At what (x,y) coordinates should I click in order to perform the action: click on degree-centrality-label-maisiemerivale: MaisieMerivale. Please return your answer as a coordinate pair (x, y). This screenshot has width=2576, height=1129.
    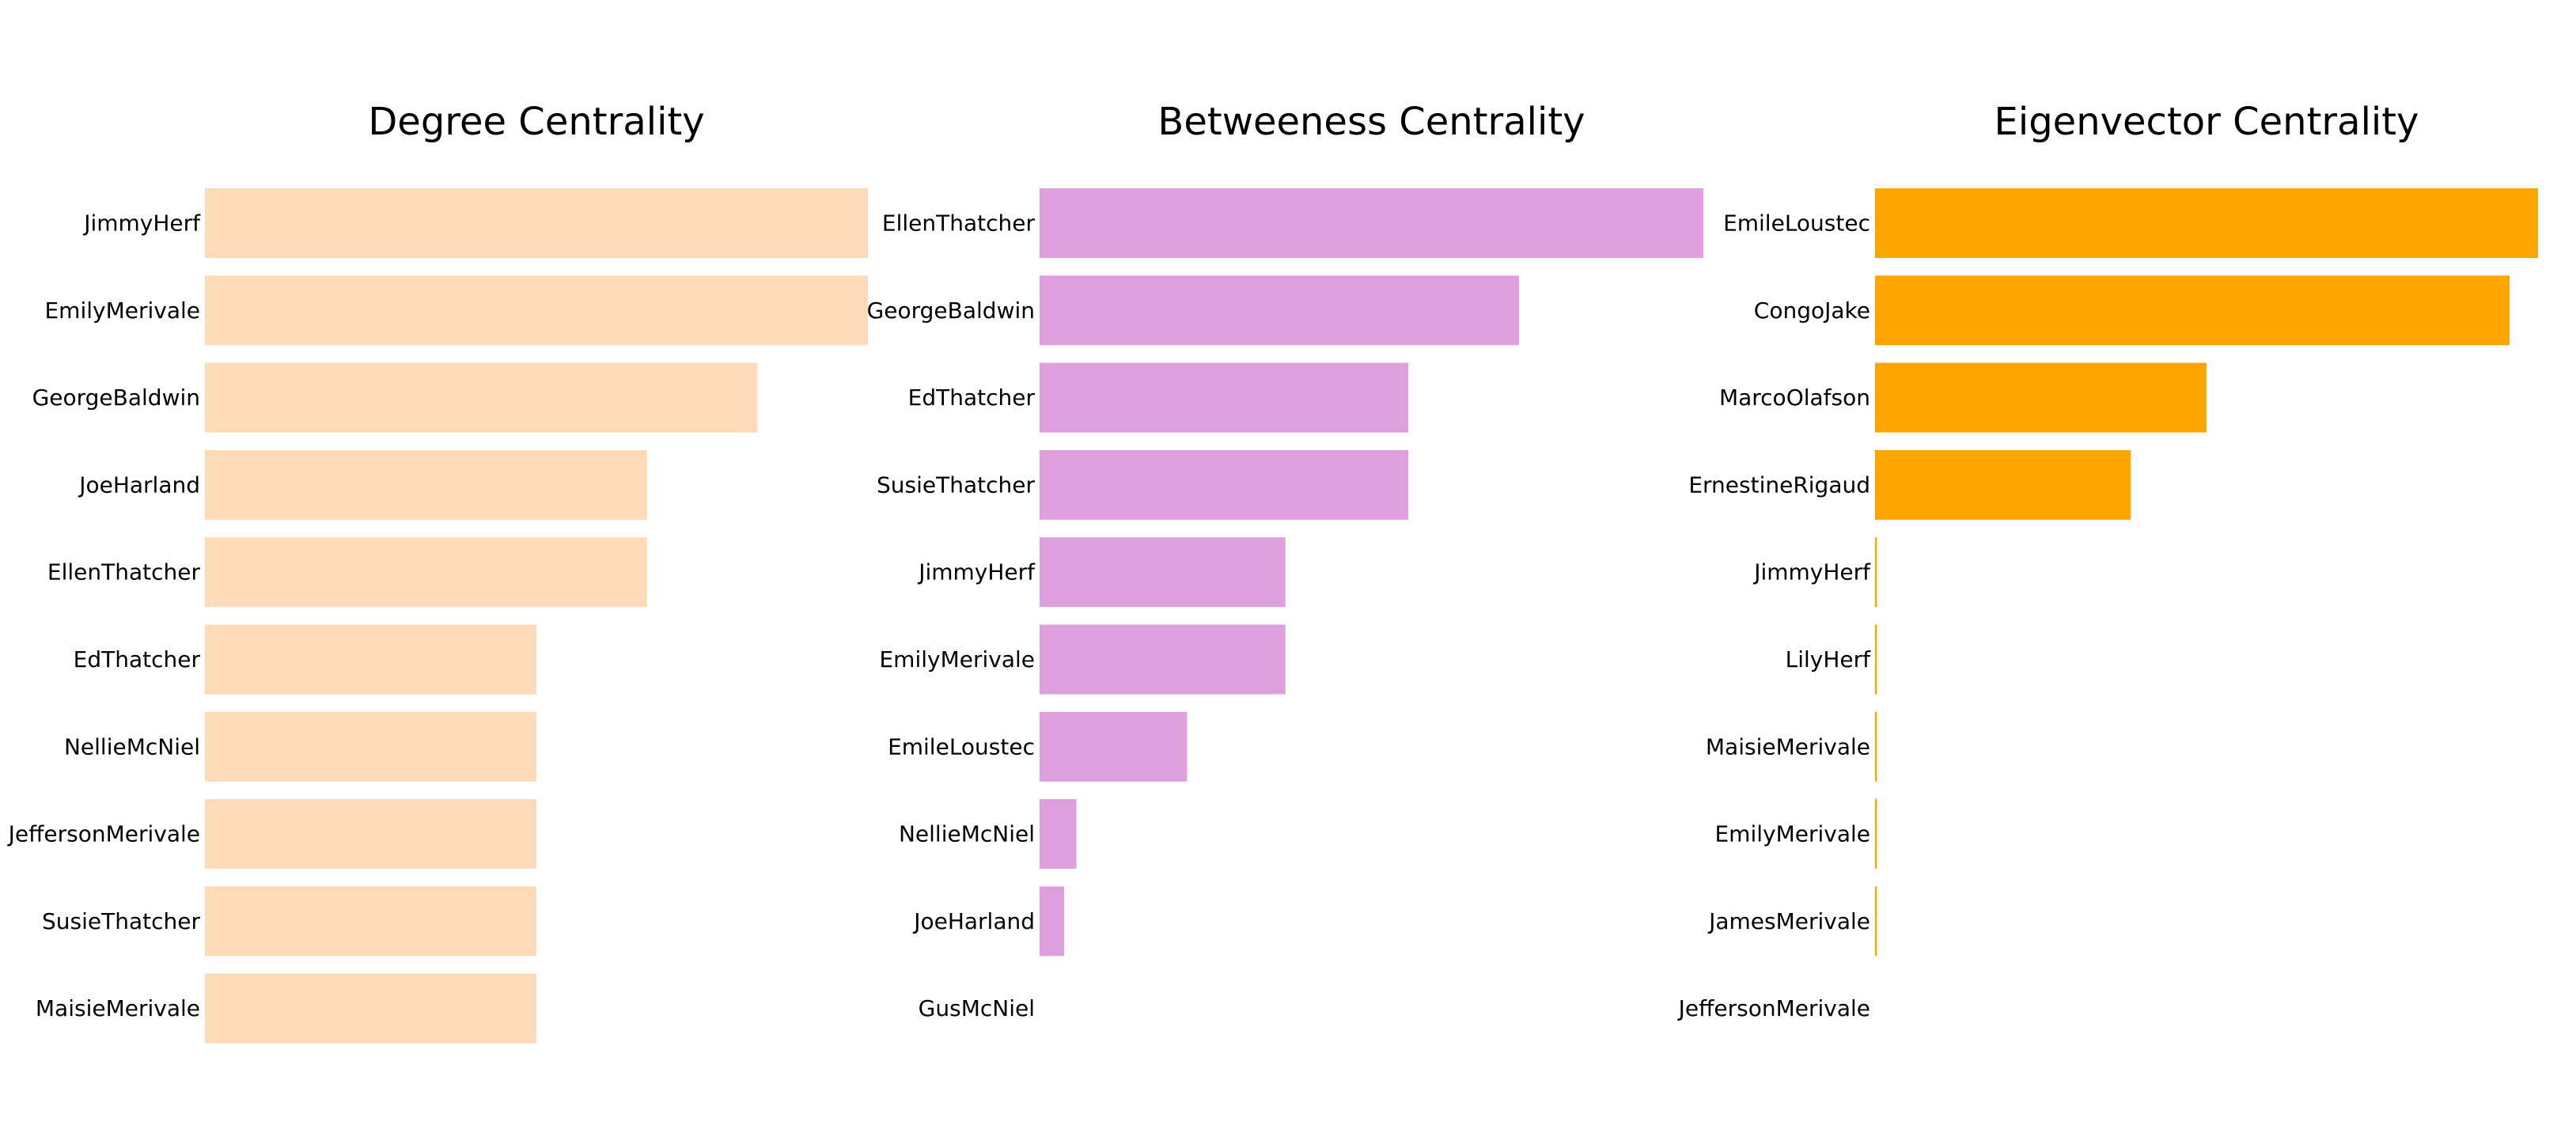
    Looking at the image, I should click on (118, 1008).